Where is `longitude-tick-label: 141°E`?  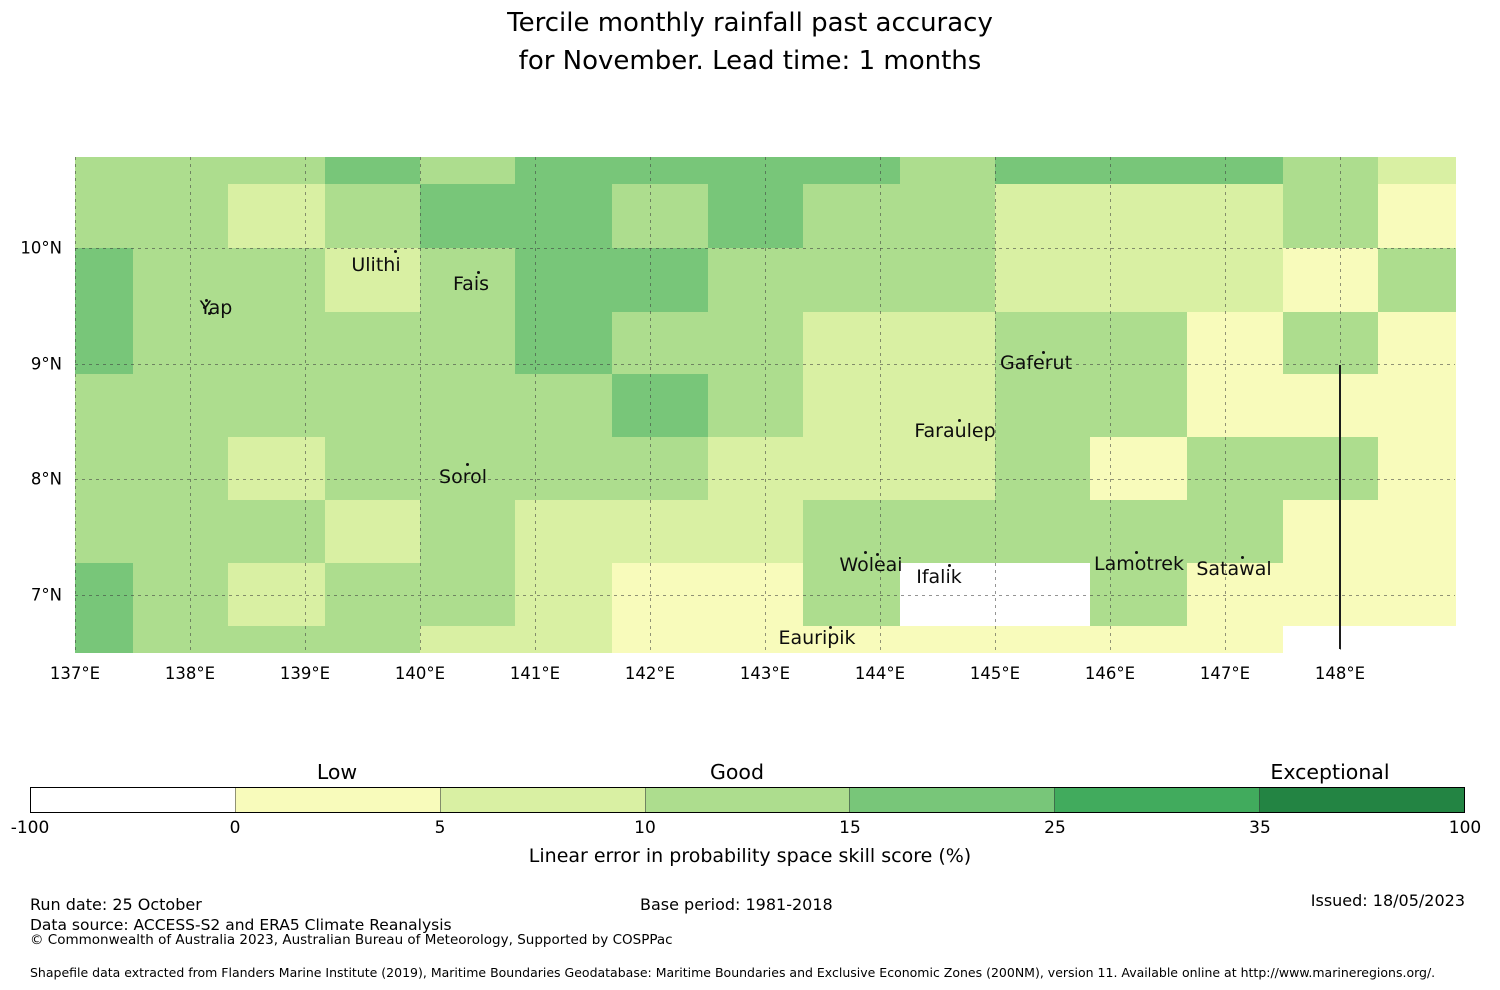
longitude-tick-label: 141°E is located at coordinates (535, 674).